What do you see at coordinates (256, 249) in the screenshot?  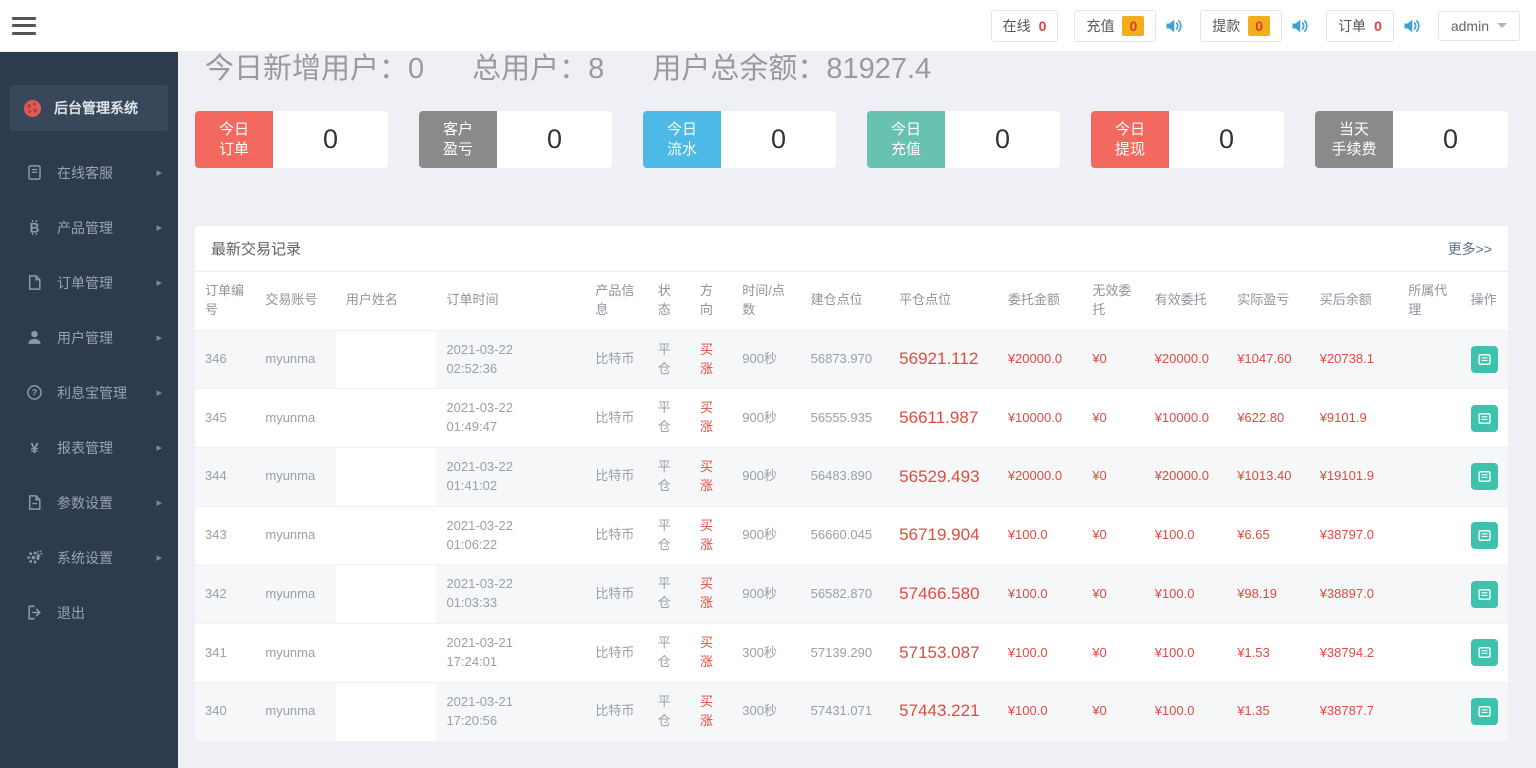 I see `panel-title: 最新交易记录` at bounding box center [256, 249].